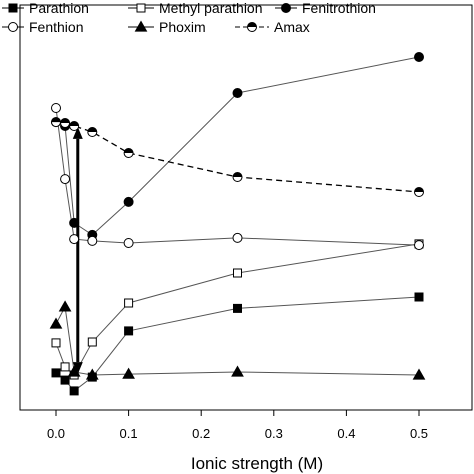  What do you see at coordinates (272, 27) in the screenshot?
I see `legend-entry-amax: Amax` at bounding box center [272, 27].